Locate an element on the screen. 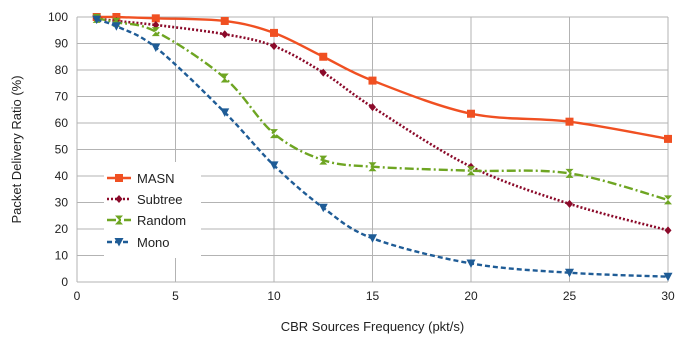 This screenshot has height=338, width=675. y-tick-label: 20 is located at coordinates (62, 229).